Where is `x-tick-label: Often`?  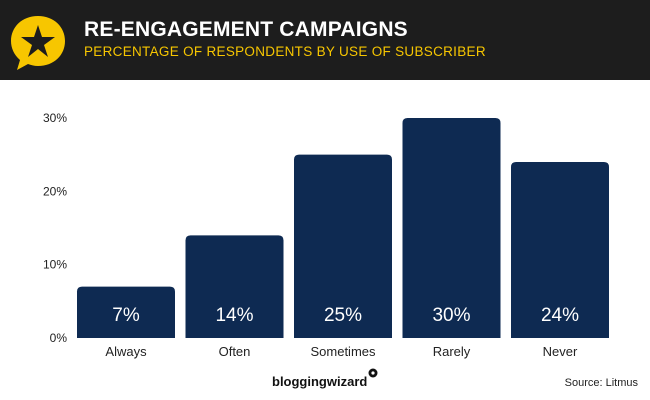
x-tick-label: Often is located at coordinates (235, 351).